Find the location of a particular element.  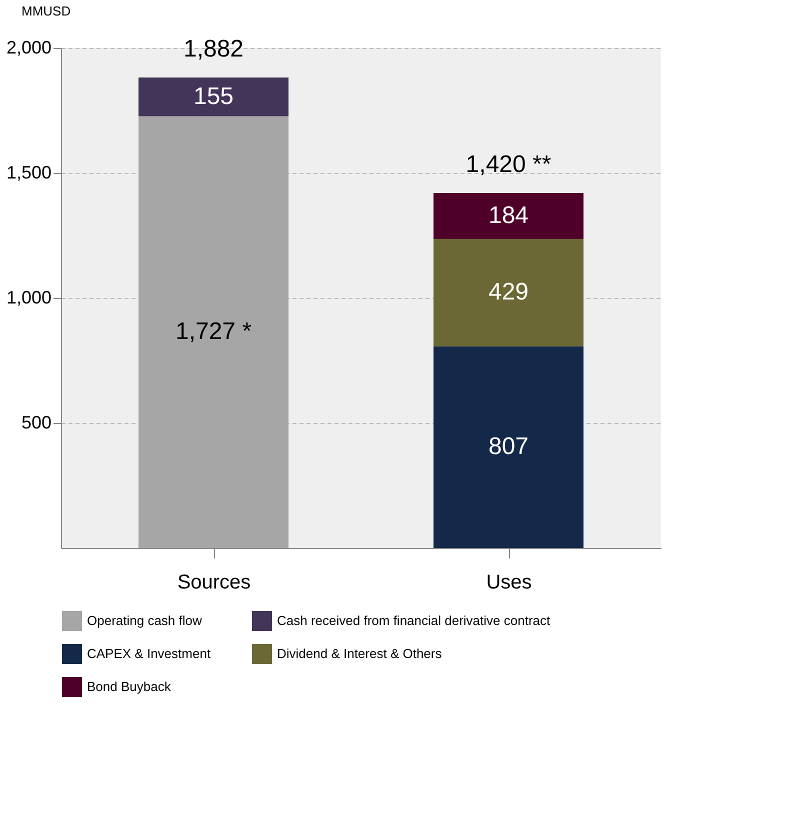

total-label: 1,882 is located at coordinates (213, 49).